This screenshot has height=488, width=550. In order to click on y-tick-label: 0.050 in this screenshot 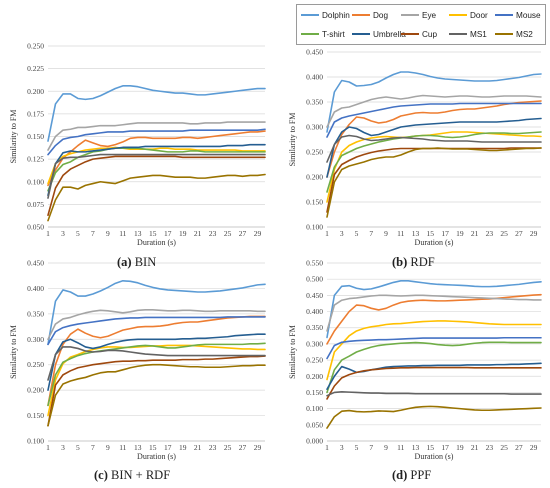, I will do `click(314, 424)`.